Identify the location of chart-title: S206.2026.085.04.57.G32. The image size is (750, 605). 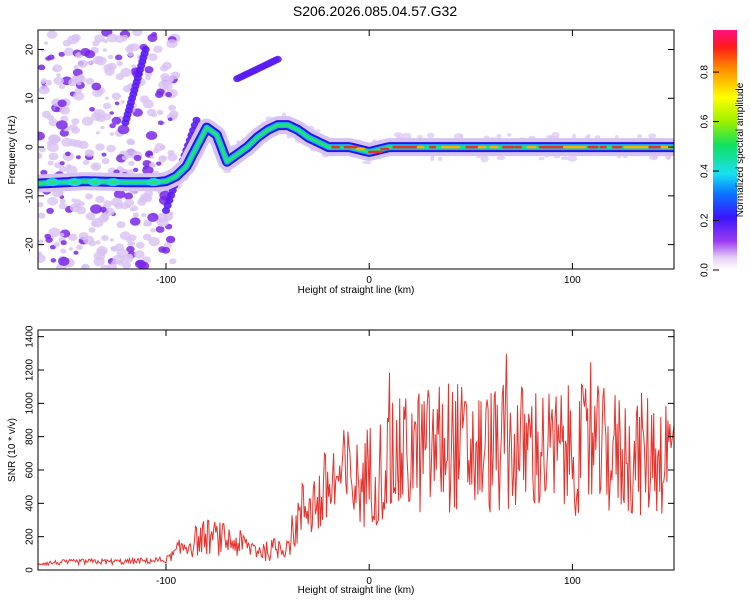
(375, 11).